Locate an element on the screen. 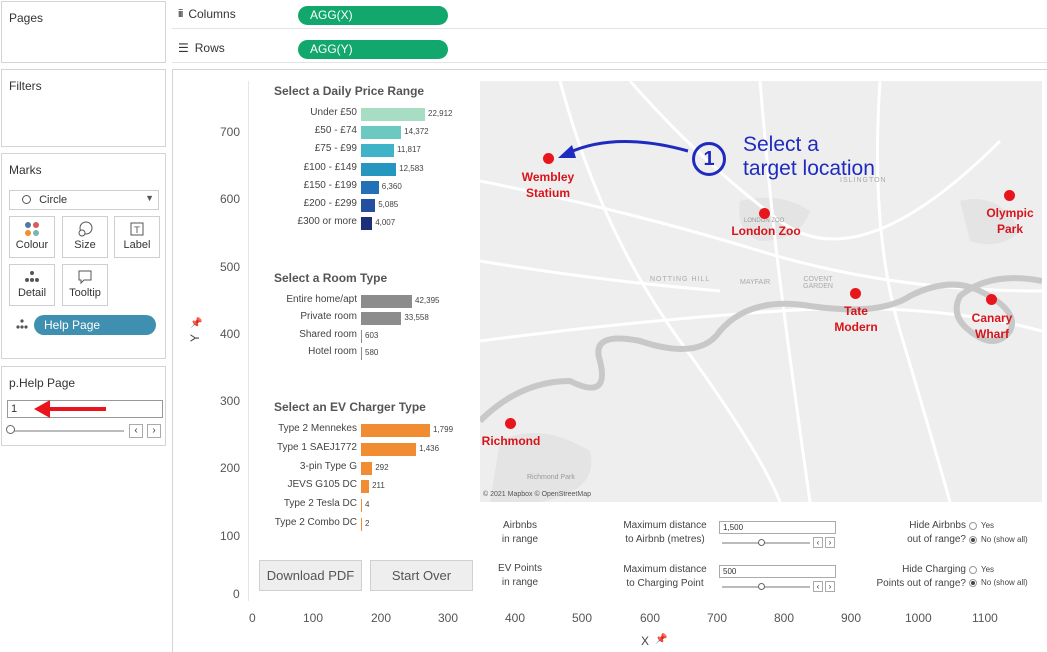 Image resolution: width=1047 pixels, height=652 pixels. parameter-slider-track is located at coordinates (67, 431).